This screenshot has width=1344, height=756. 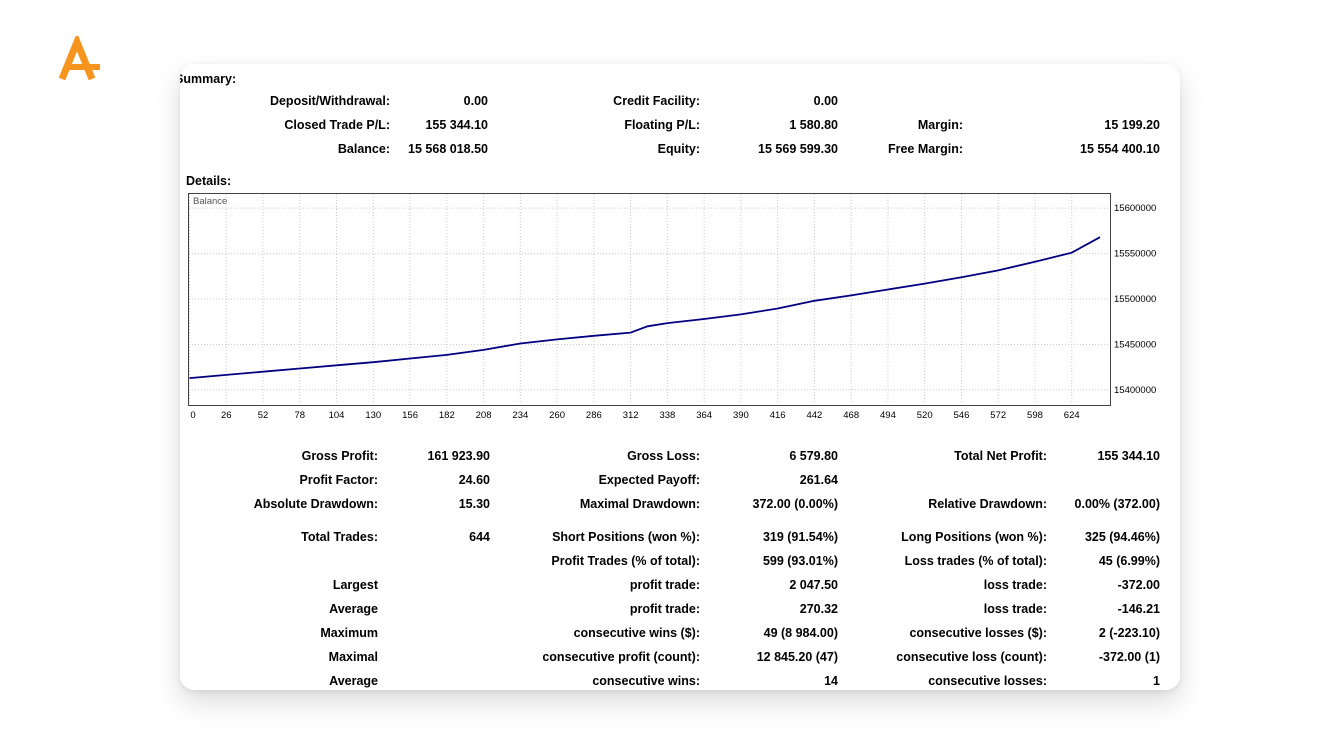 I want to click on svg-text: 15500000, so click(x=1135, y=299).